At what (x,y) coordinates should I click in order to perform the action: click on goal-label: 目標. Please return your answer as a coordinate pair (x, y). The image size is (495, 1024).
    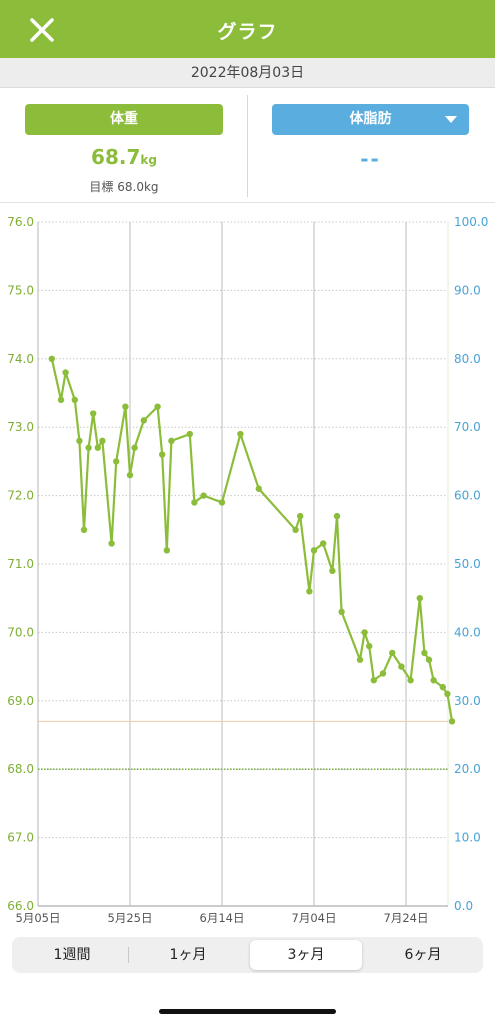
    Looking at the image, I should click on (101, 187).